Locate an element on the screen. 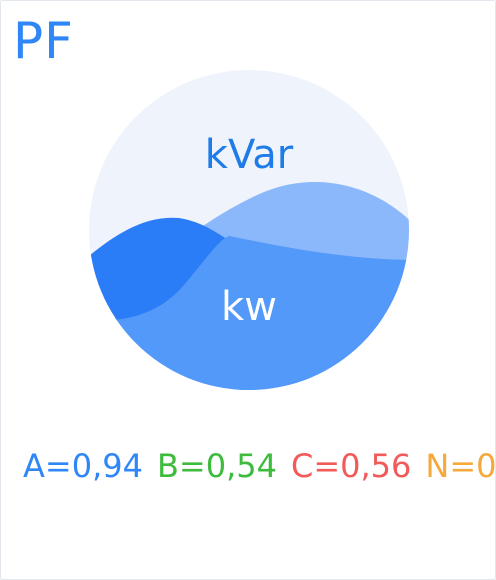  gauge-bottom-label: kw is located at coordinates (249, 307).